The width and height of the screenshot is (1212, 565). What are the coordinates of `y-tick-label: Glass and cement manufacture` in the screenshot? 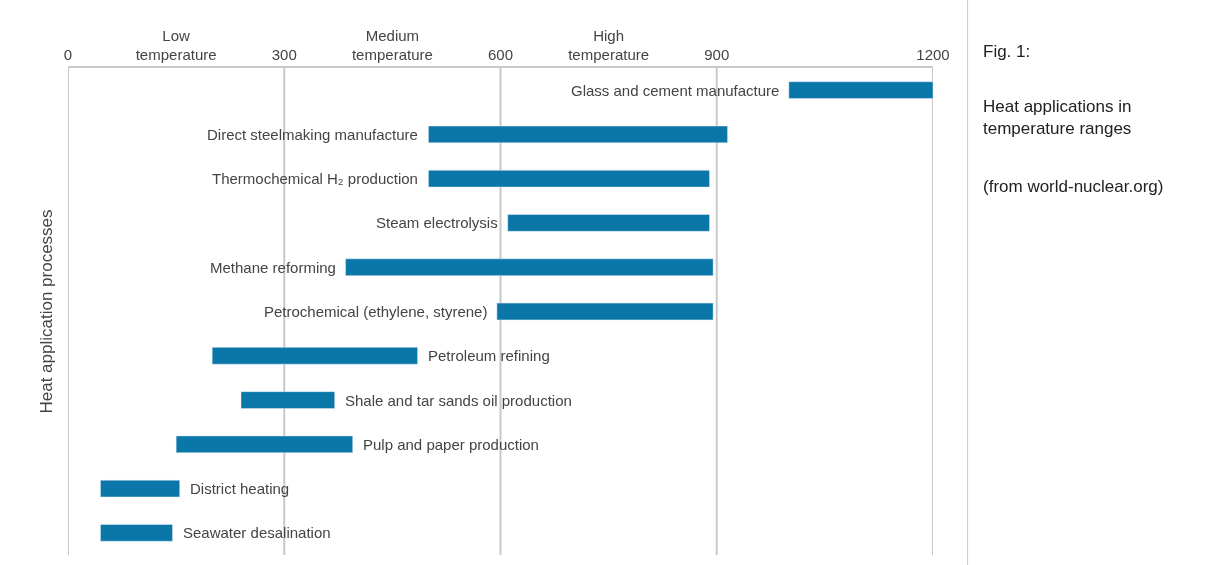 It's located at (675, 90).